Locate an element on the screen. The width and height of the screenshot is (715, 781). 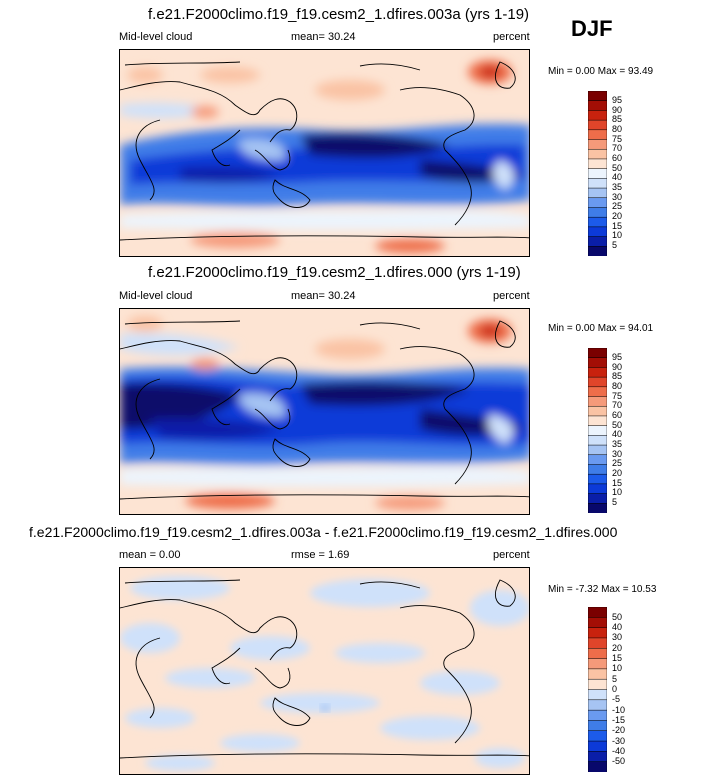
season-label: DJF is located at coordinates (592, 28).